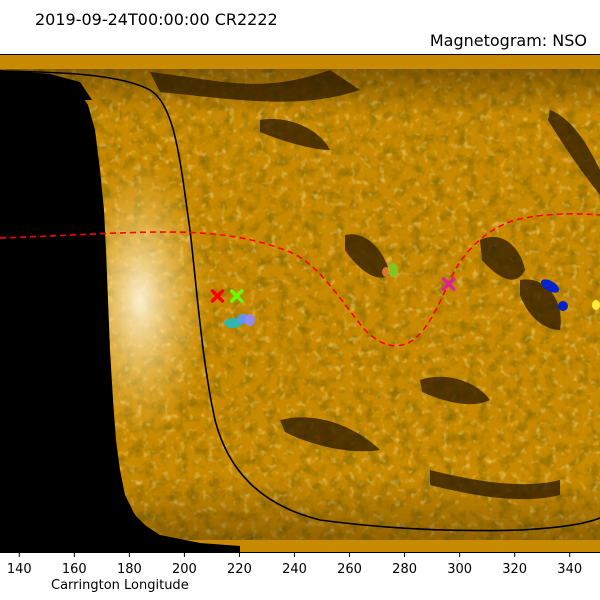 The width and height of the screenshot is (600, 600). What do you see at coordinates (404, 569) in the screenshot?
I see `x-tick-label: 280` at bounding box center [404, 569].